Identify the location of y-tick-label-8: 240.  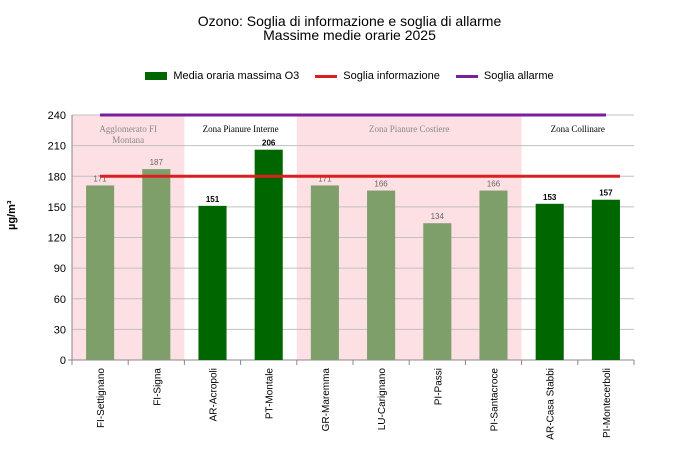
(57, 116).